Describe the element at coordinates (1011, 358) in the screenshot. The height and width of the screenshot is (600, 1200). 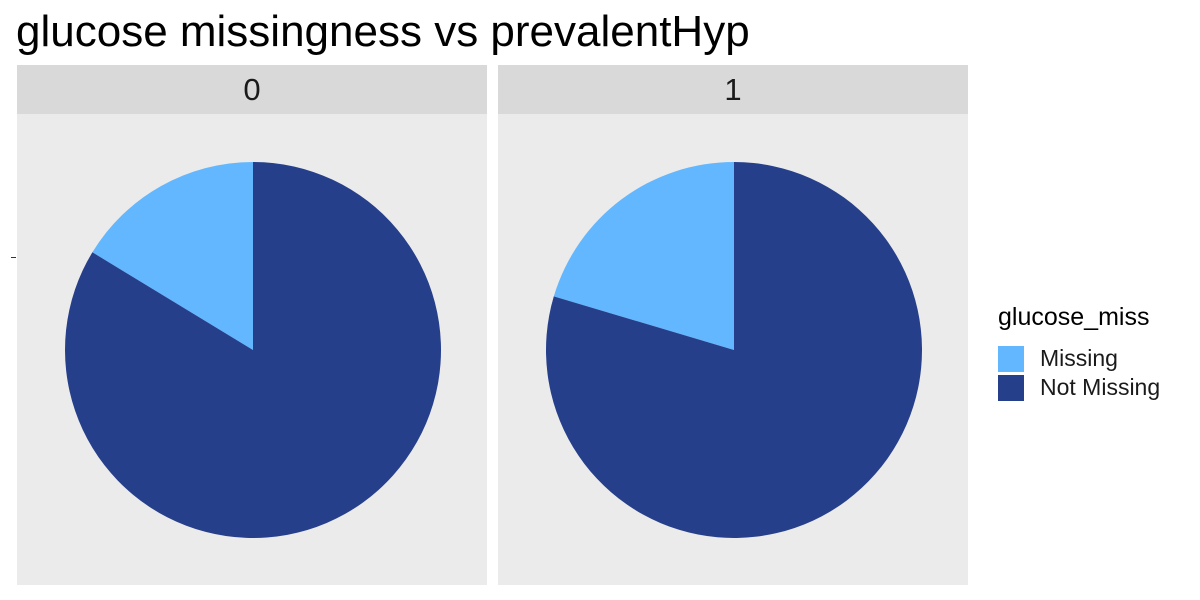
I see `legend-swatch-missing` at that location.